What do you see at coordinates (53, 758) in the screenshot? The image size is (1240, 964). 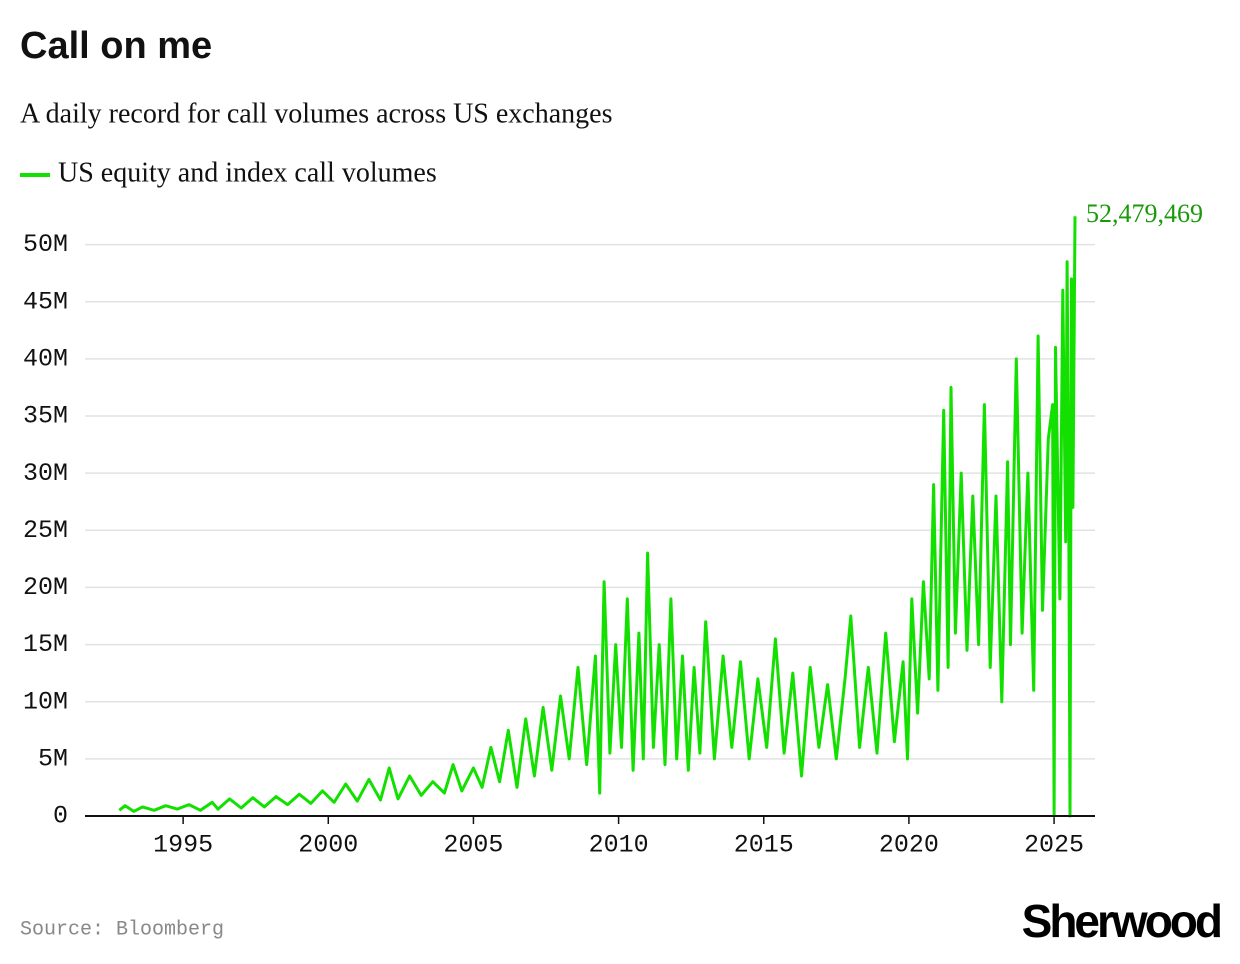 I see `y-tick-label: 5M` at bounding box center [53, 758].